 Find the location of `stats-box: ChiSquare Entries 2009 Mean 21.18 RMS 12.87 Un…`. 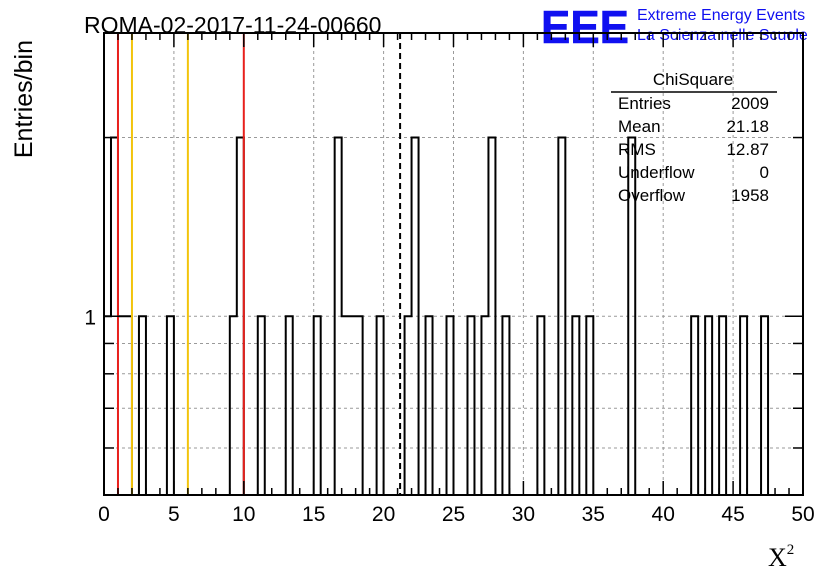

stats-box: ChiSquare Entries 2009 Mean 21.18 RMS 12.87 Un… is located at coordinates (694, 137).